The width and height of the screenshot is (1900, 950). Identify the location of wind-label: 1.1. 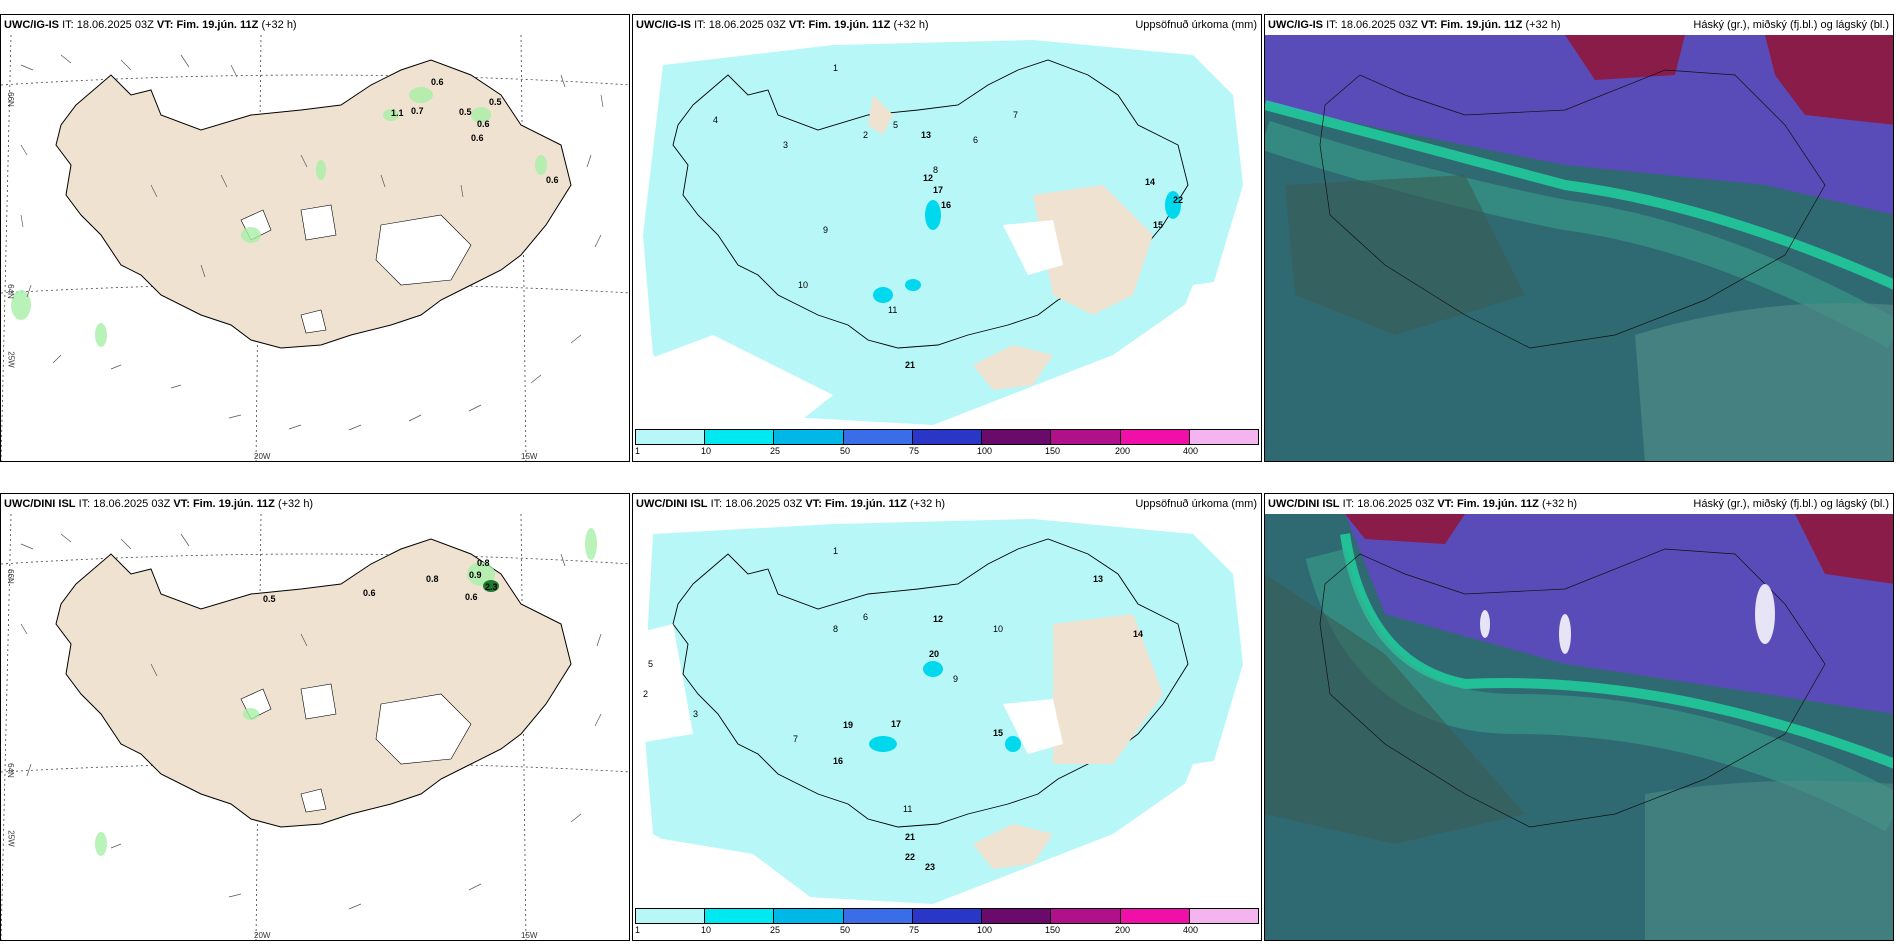
(397, 113).